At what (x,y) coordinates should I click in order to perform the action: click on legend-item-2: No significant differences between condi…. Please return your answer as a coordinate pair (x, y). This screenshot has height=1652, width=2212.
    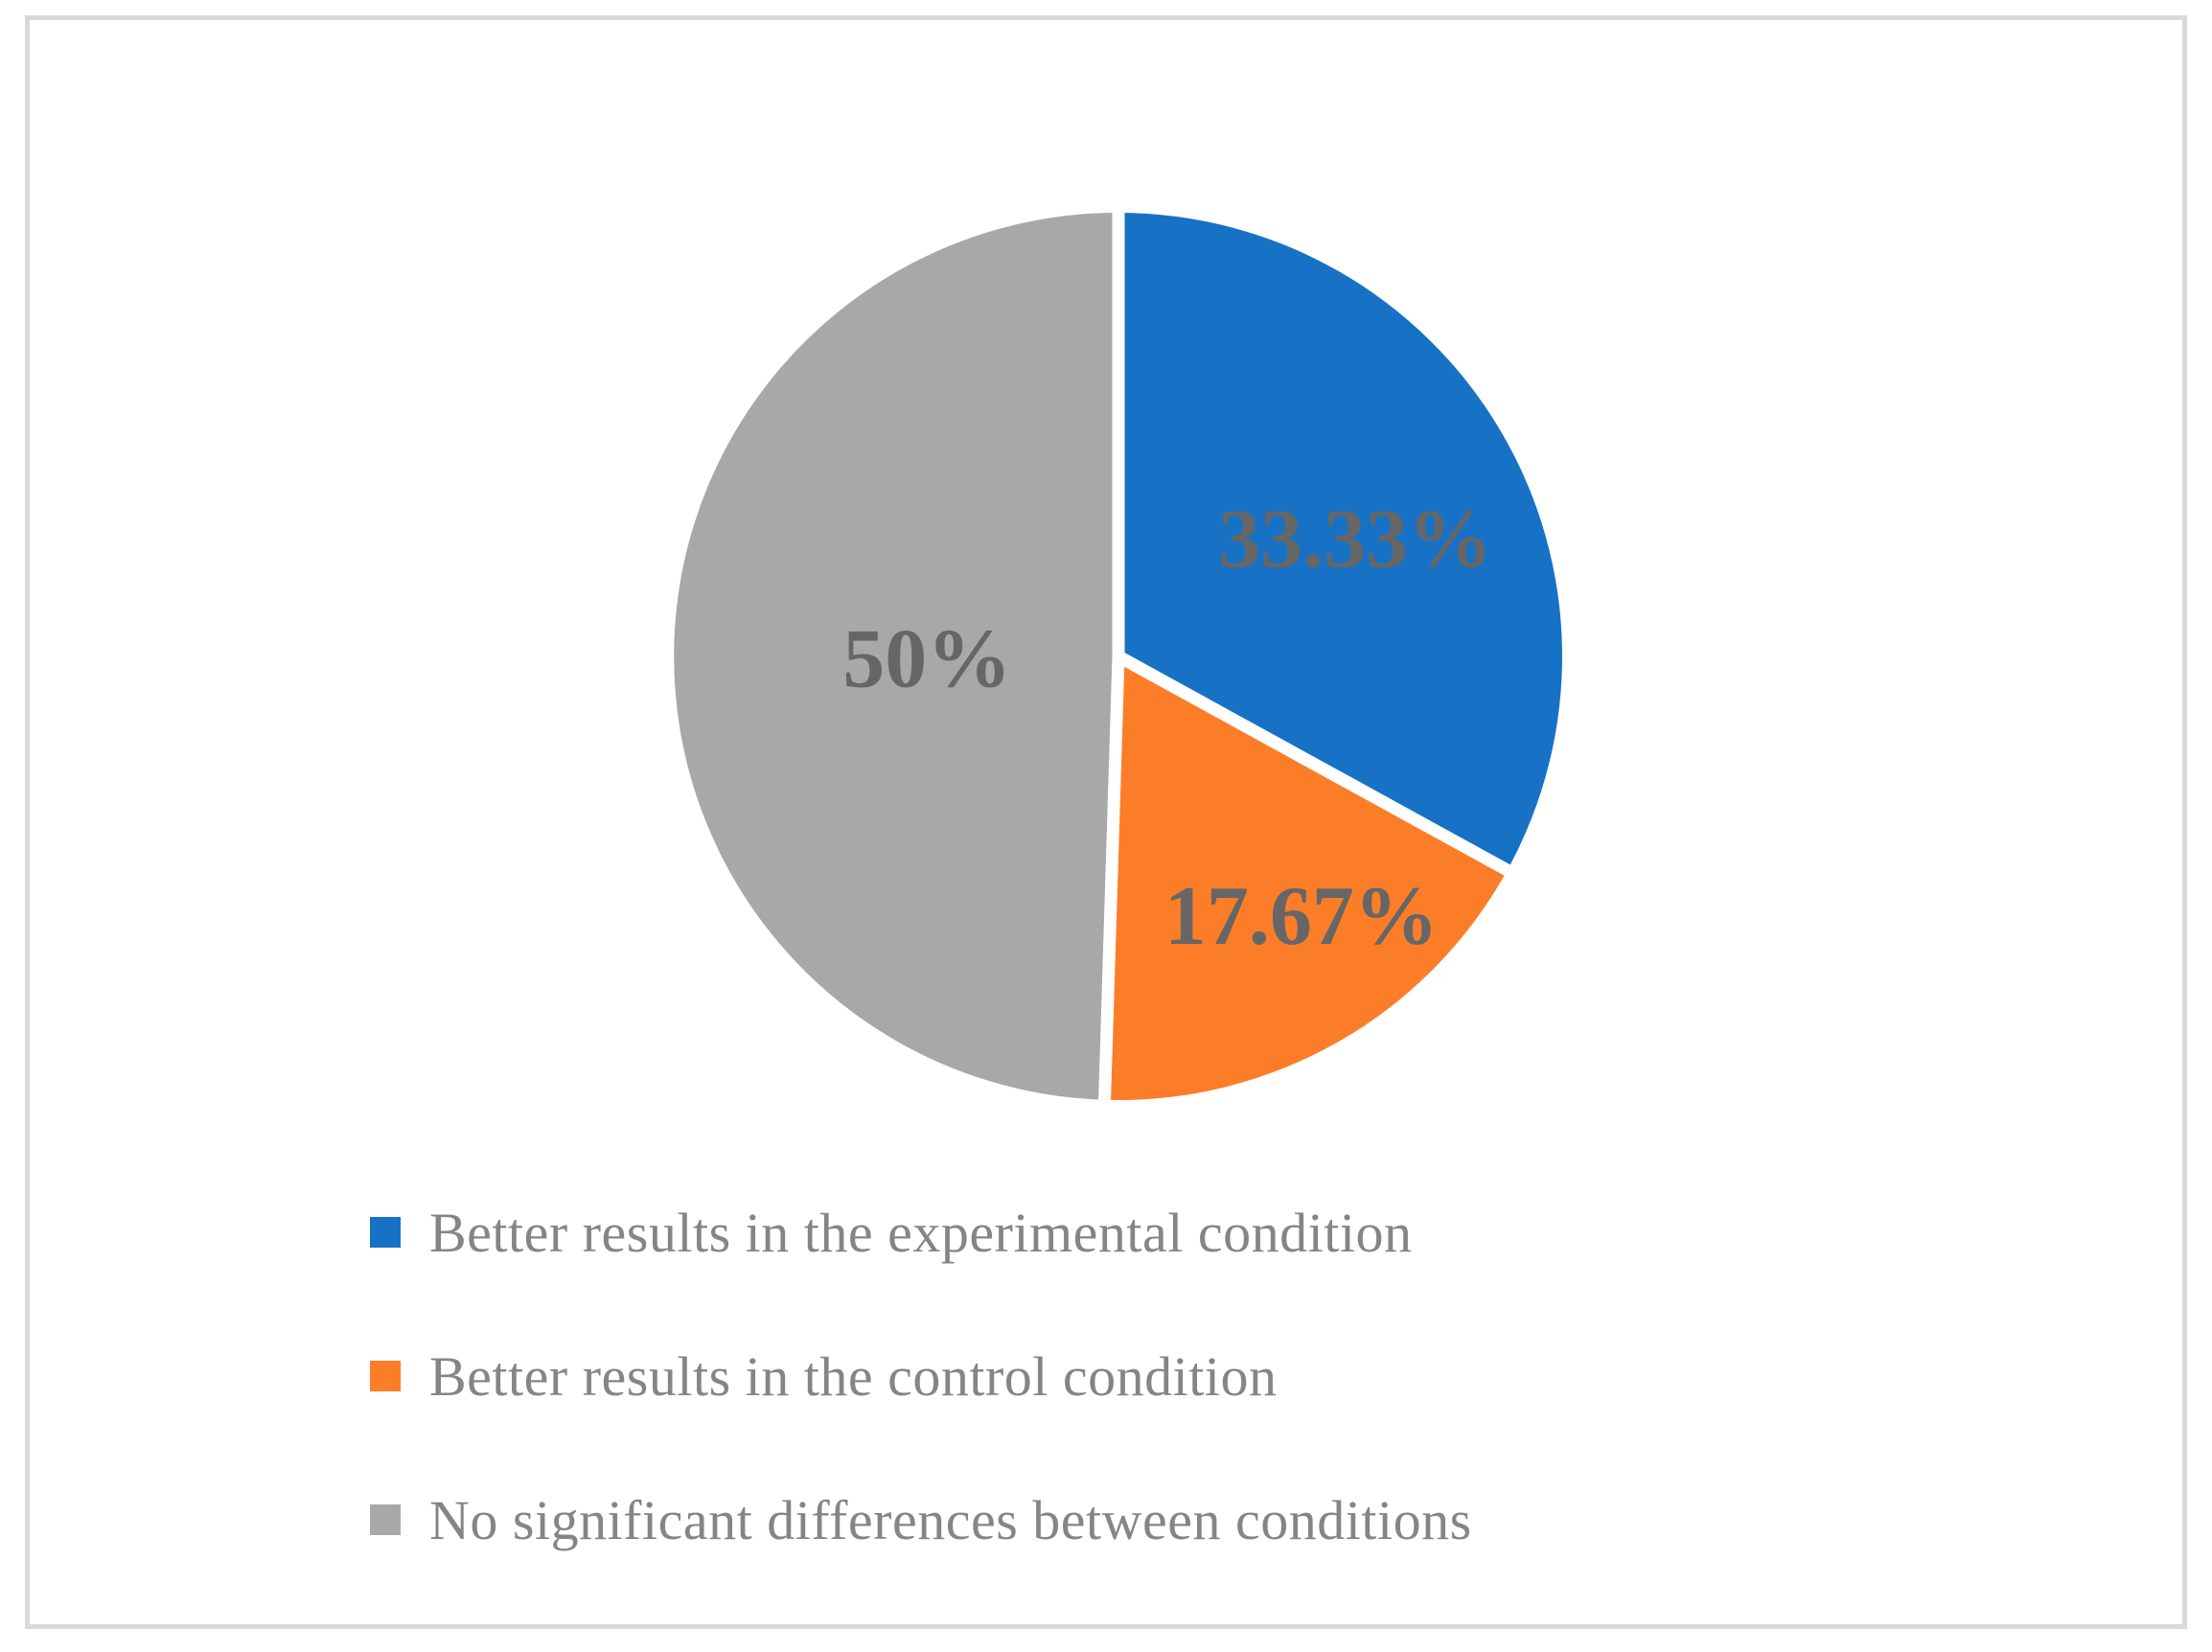
    Looking at the image, I should click on (921, 1519).